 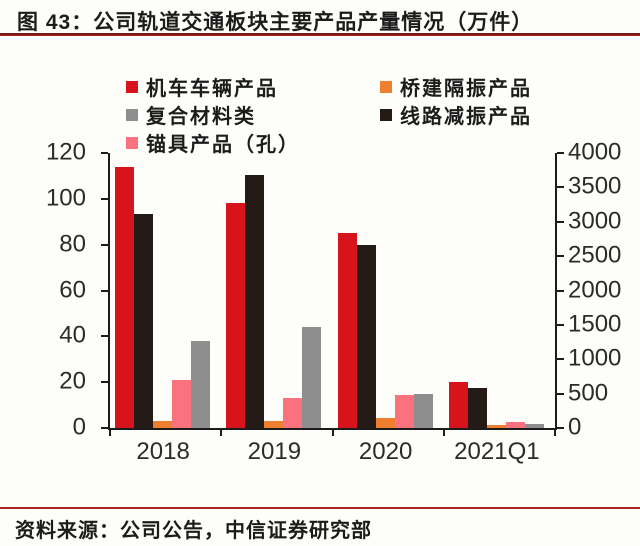 I want to click on left-axis-tick-label: 100, so click(x=65, y=198).